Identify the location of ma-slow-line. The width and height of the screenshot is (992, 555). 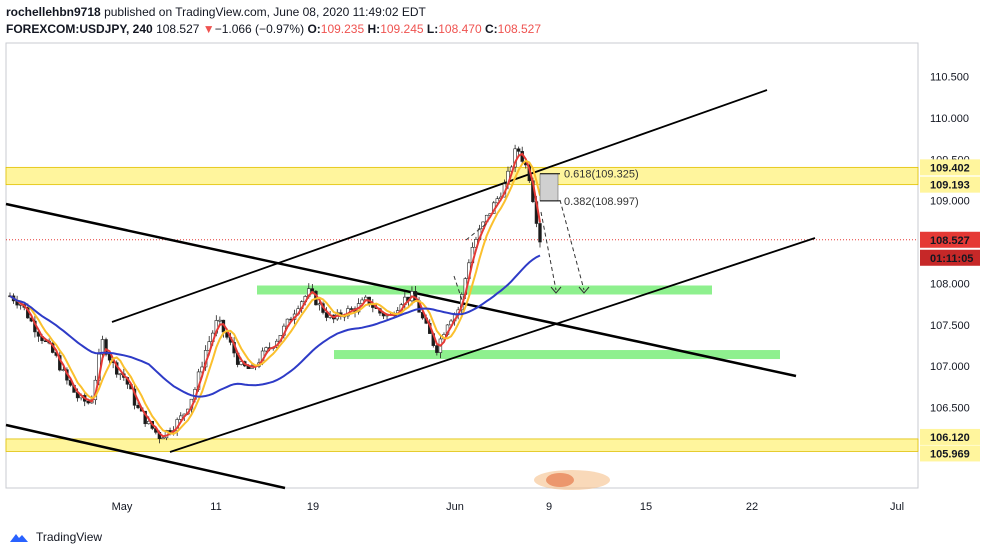
(275, 326).